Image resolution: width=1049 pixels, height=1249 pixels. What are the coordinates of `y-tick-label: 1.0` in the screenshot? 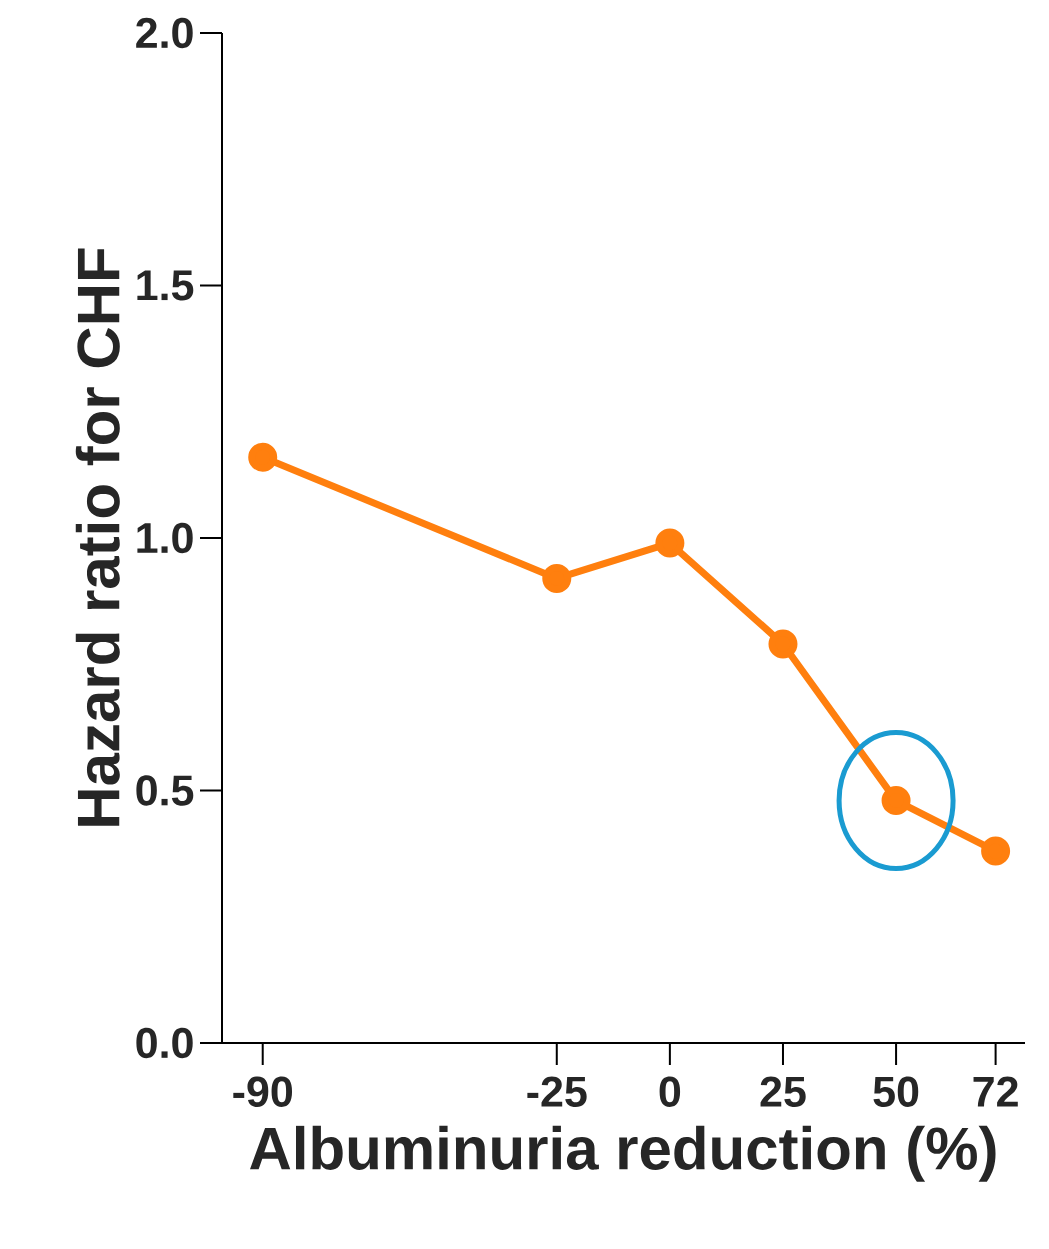 It's located at (165, 538).